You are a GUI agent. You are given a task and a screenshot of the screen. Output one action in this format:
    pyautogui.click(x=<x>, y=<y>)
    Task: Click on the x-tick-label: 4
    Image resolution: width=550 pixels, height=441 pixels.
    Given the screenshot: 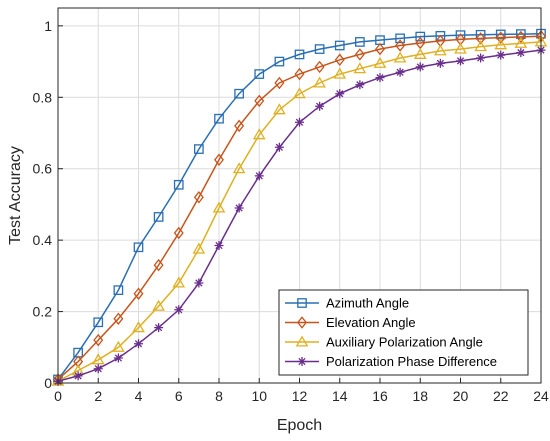 What is the action you would take?
    pyautogui.click(x=139, y=396)
    